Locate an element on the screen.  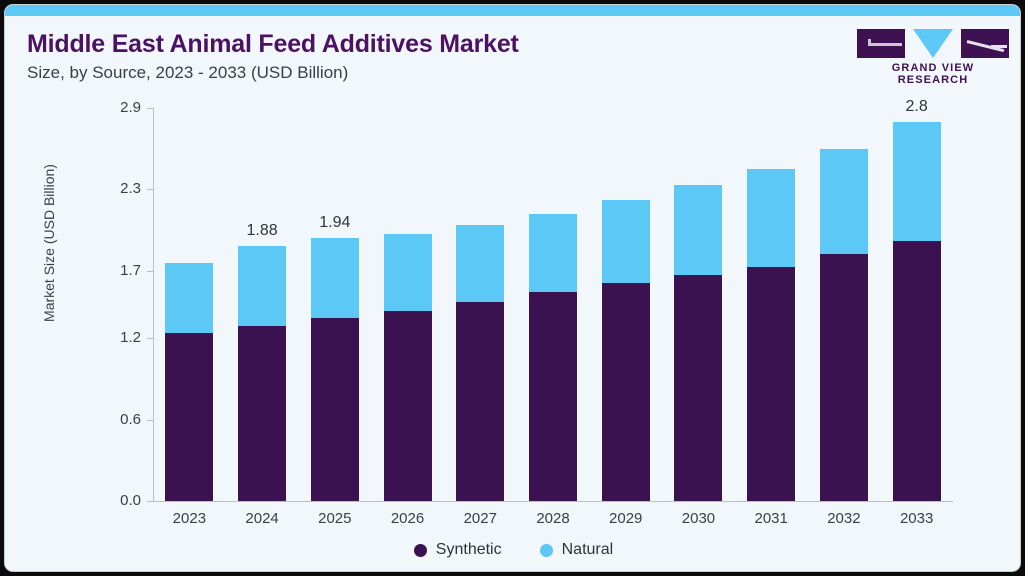
legend-item-natural: Natural is located at coordinates (576, 550).